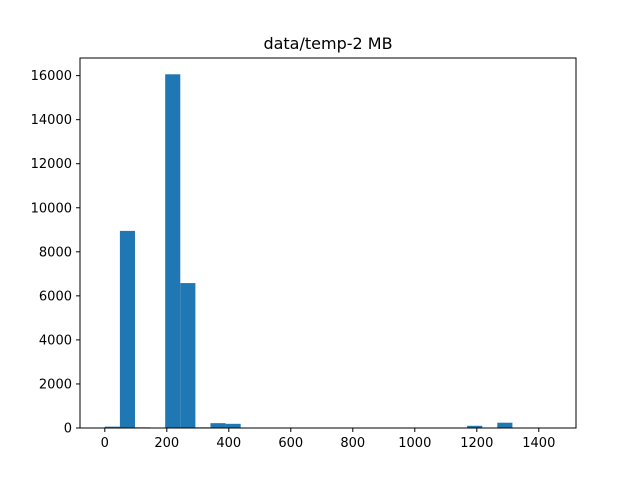  Describe the element at coordinates (328, 439) in the screenshot. I see `x-axis: 0 200 400 600 800 1000 1200 1400` at that location.